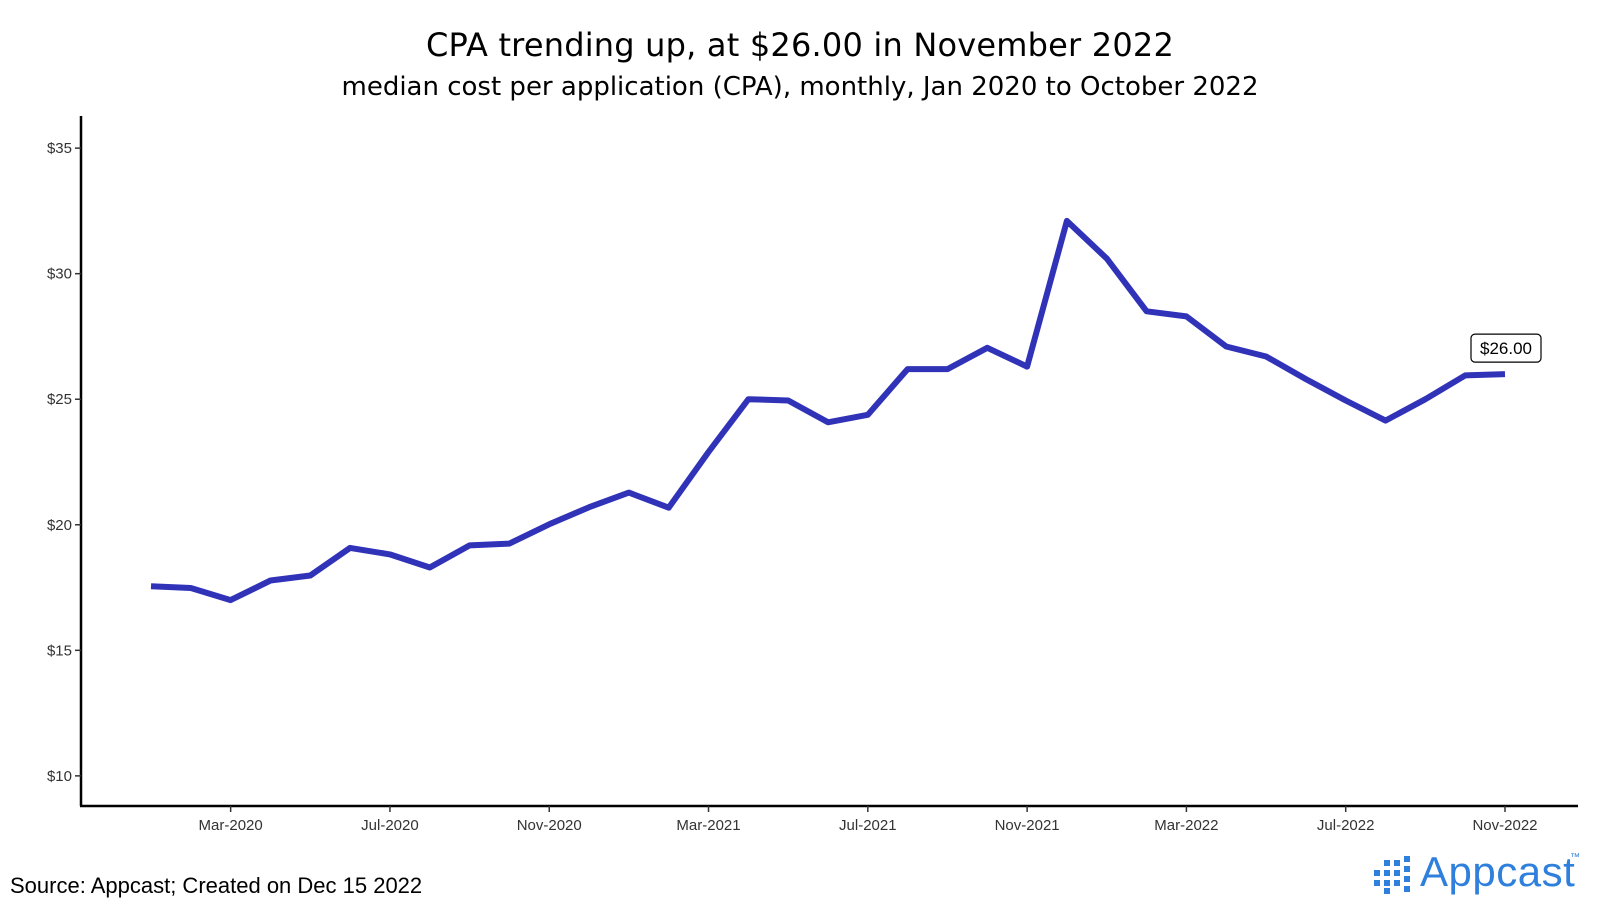  What do you see at coordinates (59, 650) in the screenshot?
I see `y-tick-label: $15` at bounding box center [59, 650].